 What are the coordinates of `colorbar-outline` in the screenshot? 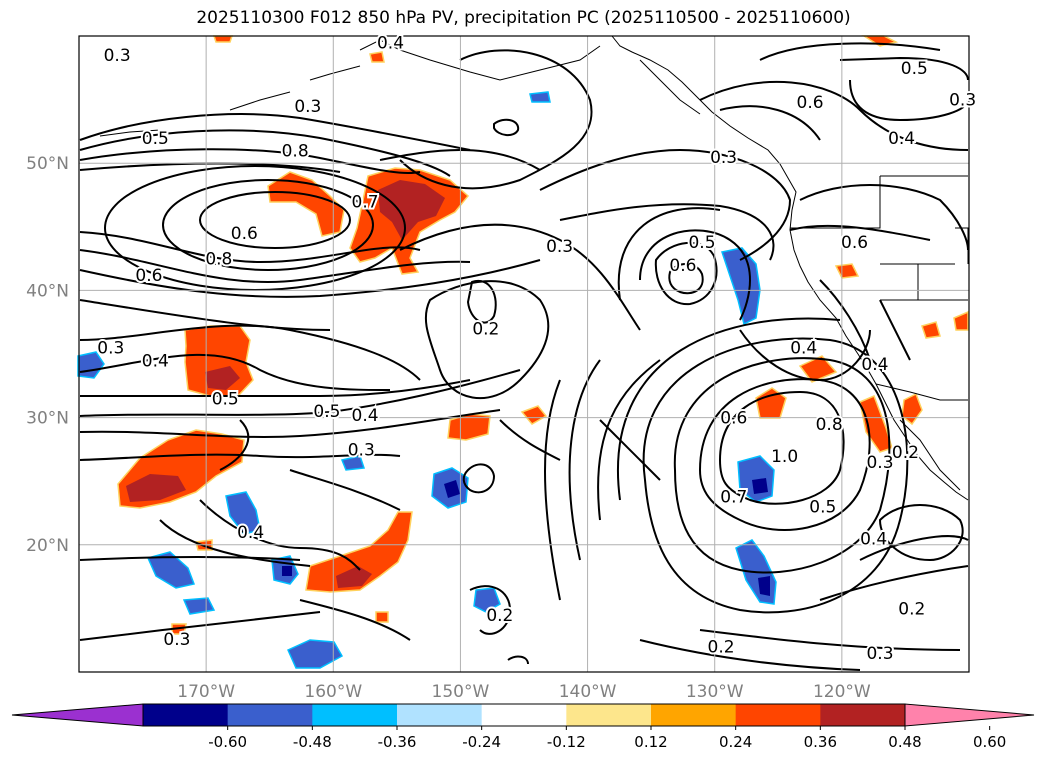 It's located at (524, 715).